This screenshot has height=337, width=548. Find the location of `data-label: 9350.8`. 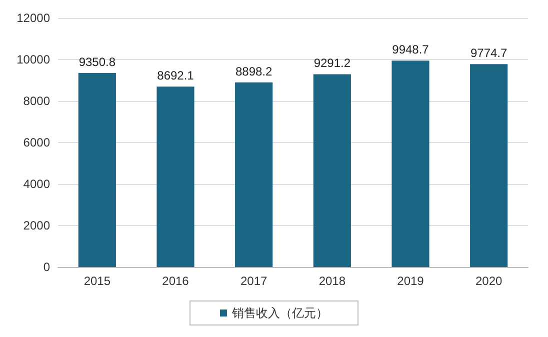

data-label: 9350.8 is located at coordinates (97, 61).